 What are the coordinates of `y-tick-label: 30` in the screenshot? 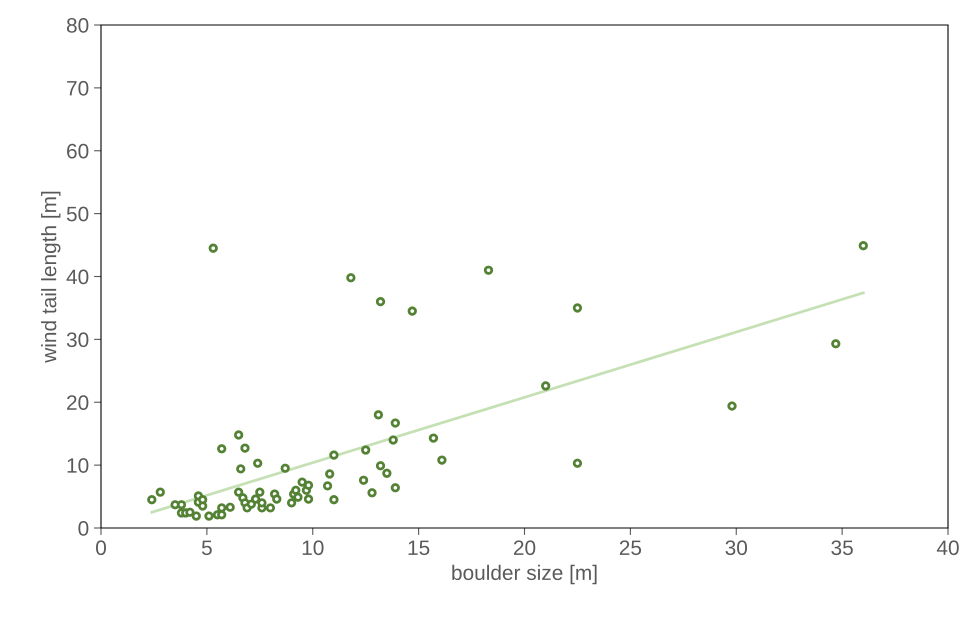 It's located at (77, 340).